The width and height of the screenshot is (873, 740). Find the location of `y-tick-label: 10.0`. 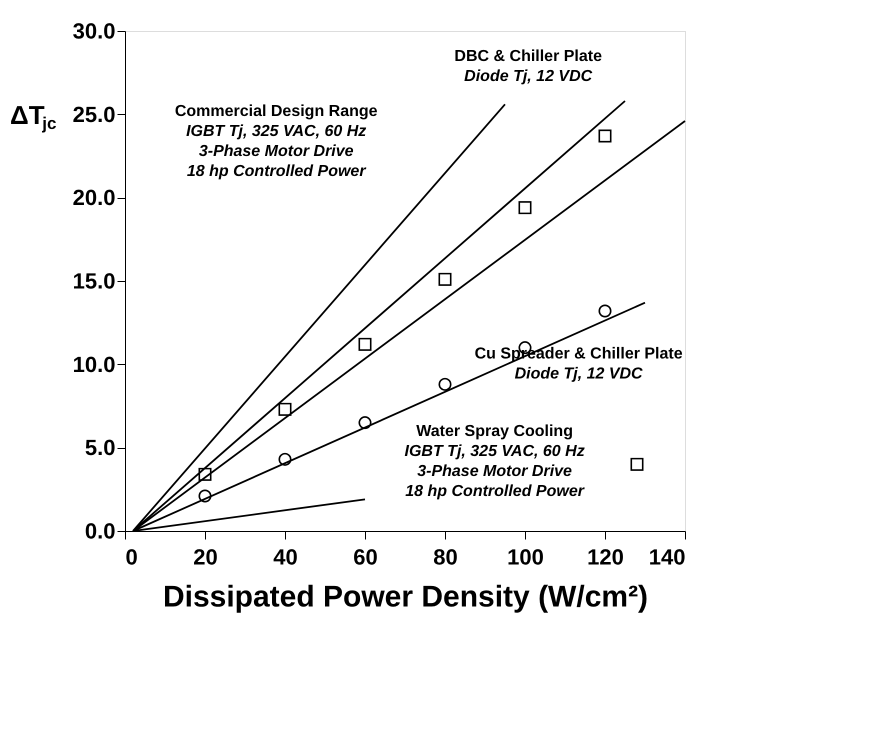

y-tick-label: 10.0 is located at coordinates (94, 364).